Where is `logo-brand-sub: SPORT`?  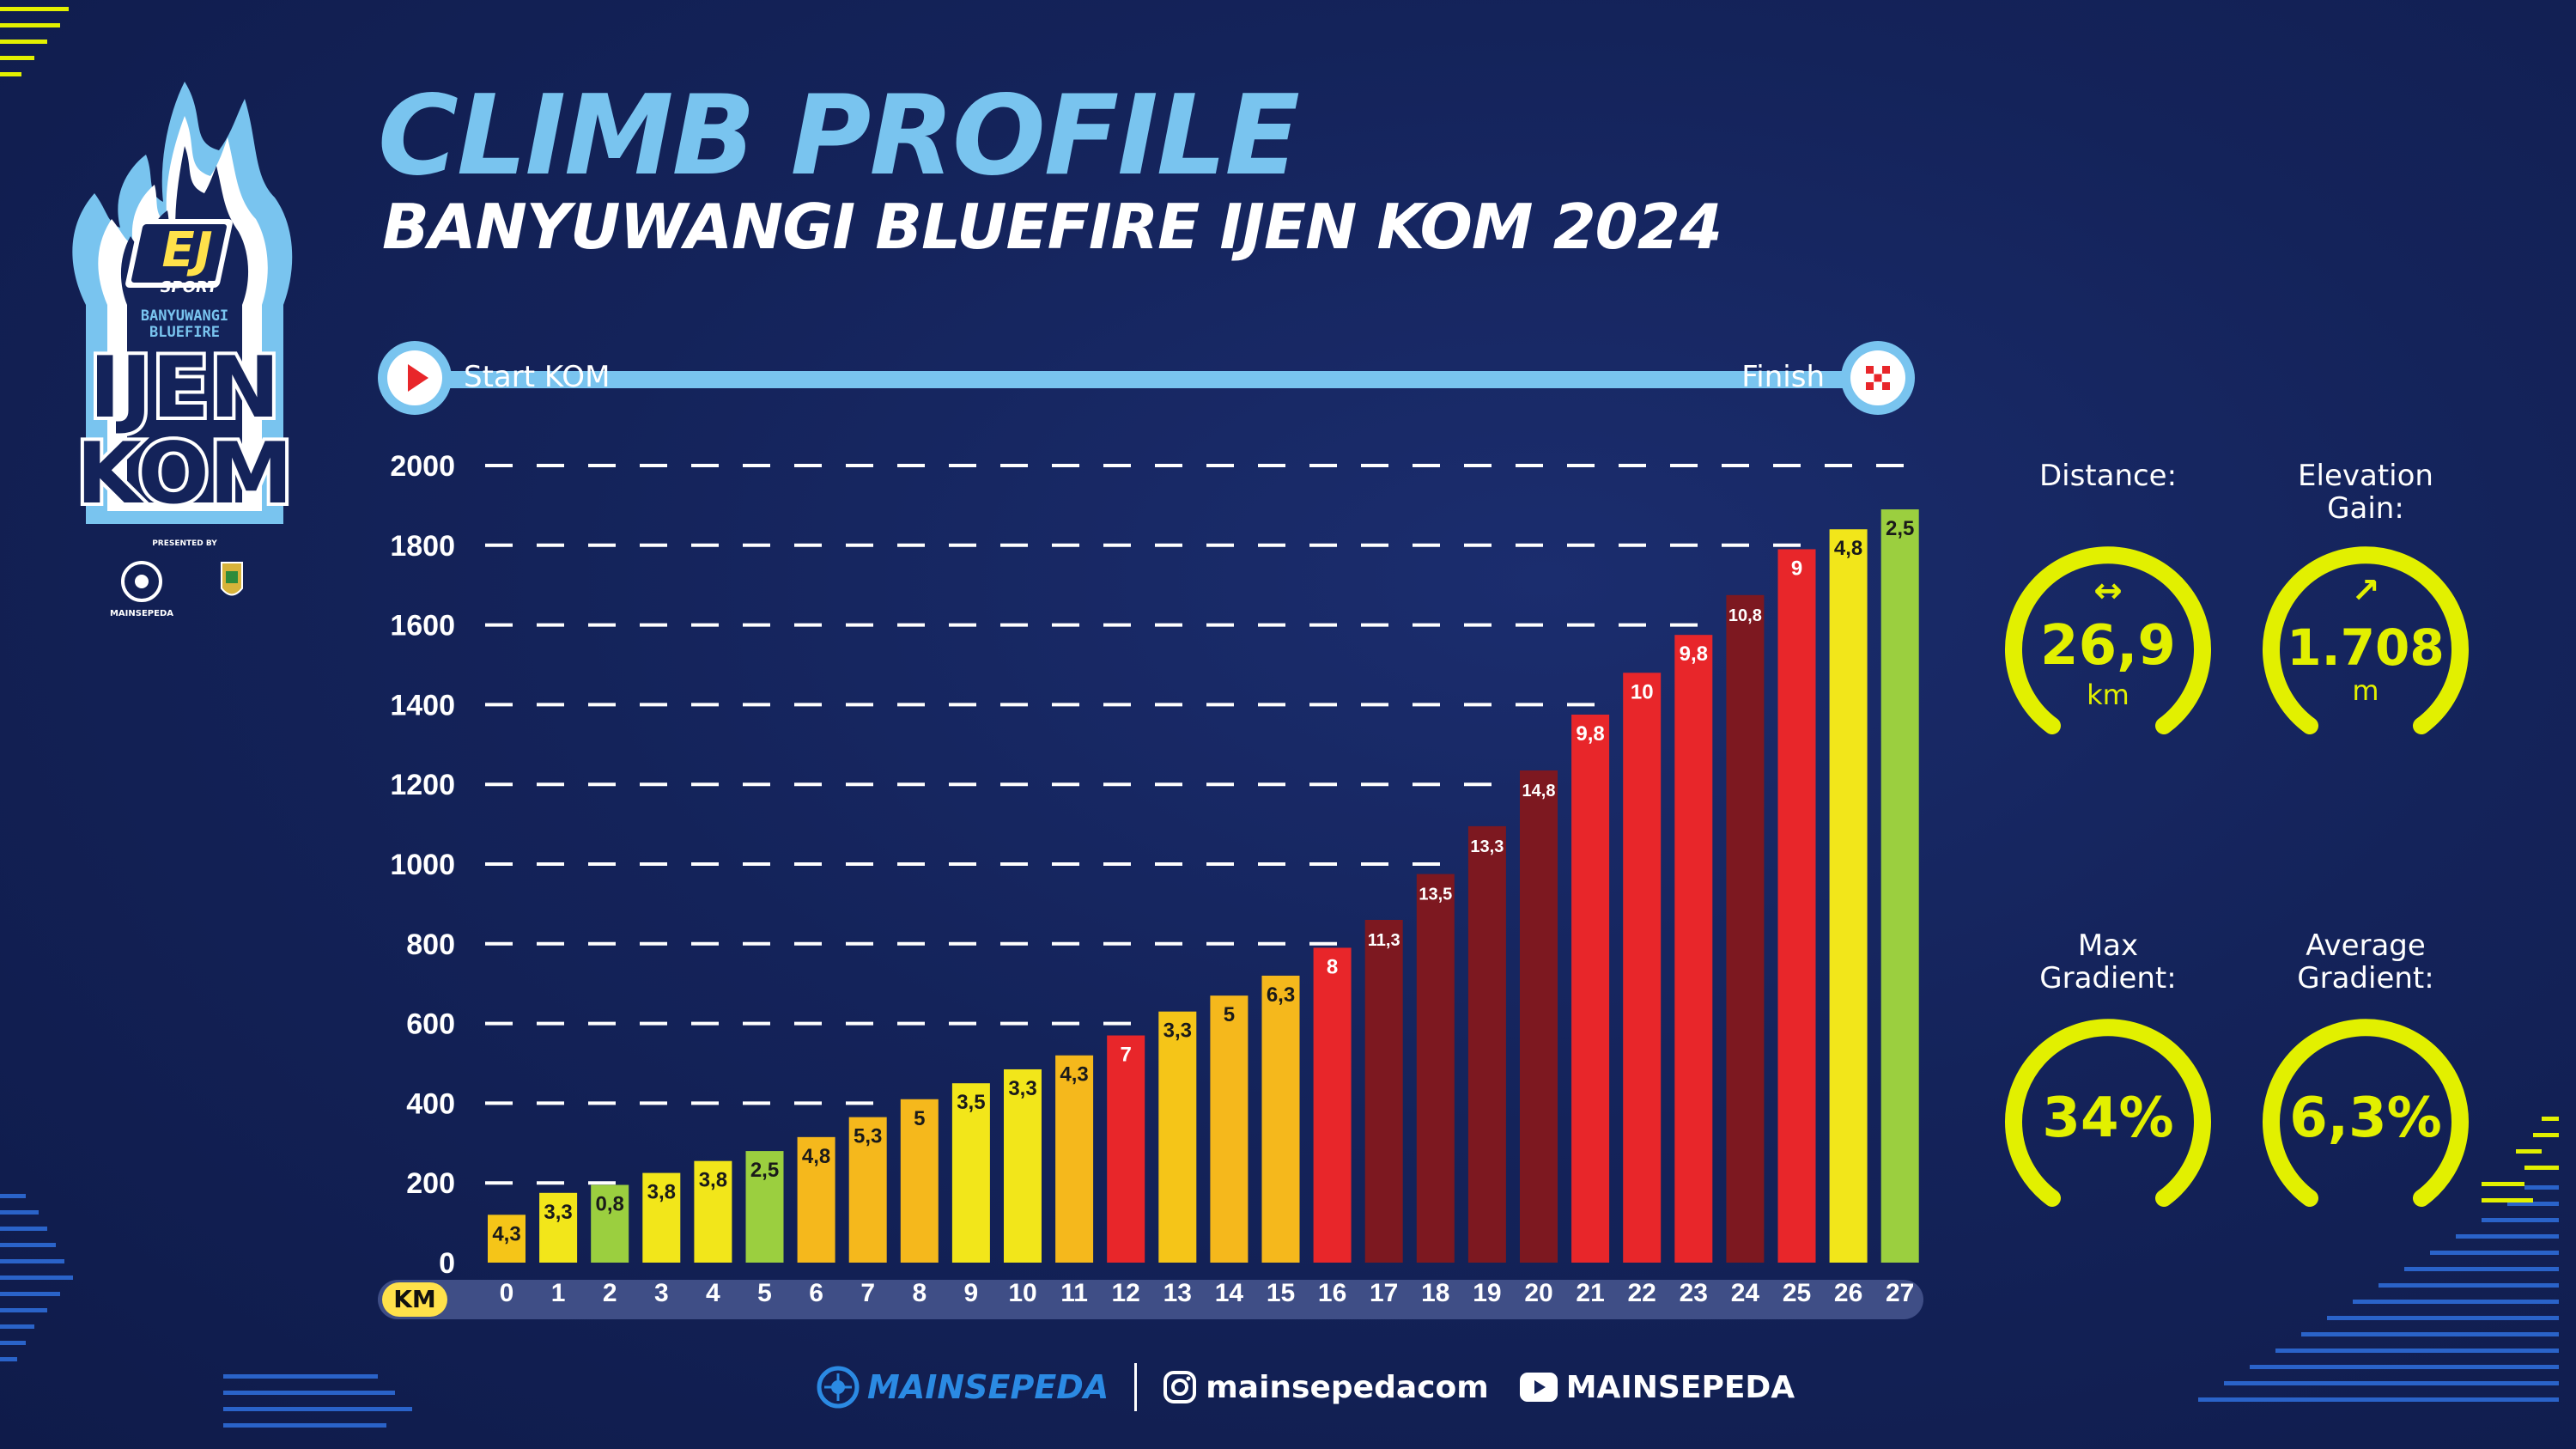
logo-brand-sub: SPORT is located at coordinates (191, 287).